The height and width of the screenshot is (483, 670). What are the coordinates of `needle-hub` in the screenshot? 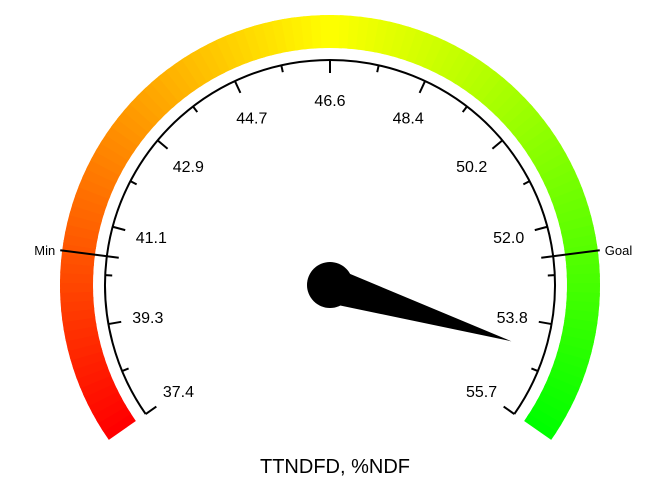 It's located at (330, 285).